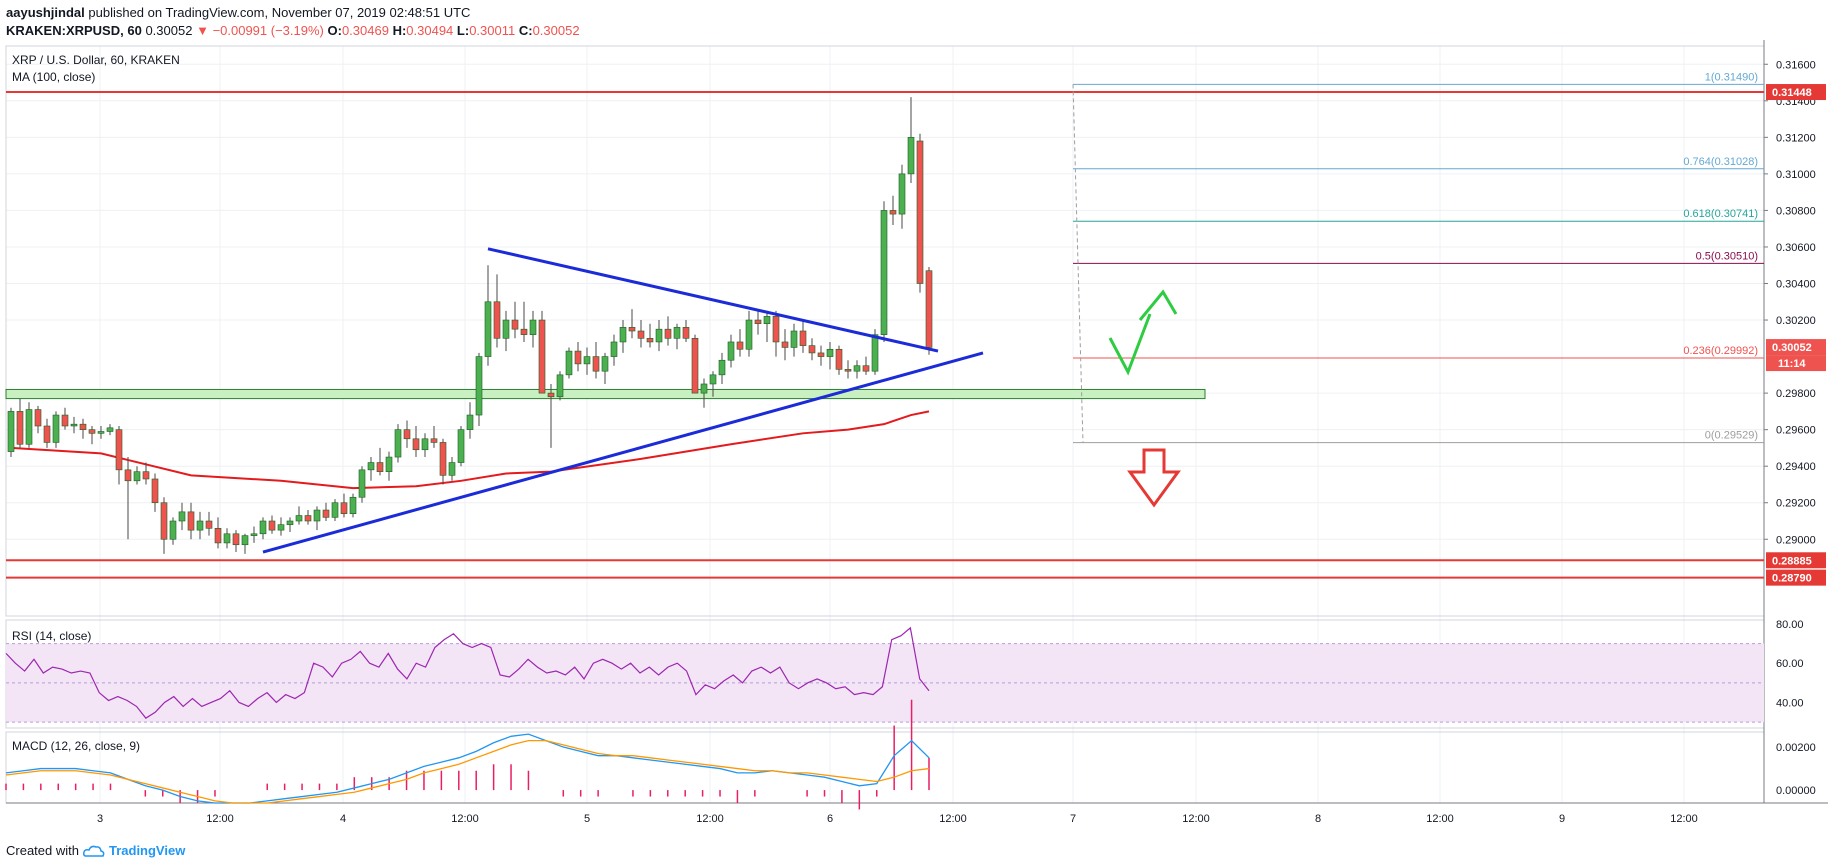  What do you see at coordinates (268, 30) in the screenshot?
I see `price-change: −0.00991 (−3.19%)` at bounding box center [268, 30].